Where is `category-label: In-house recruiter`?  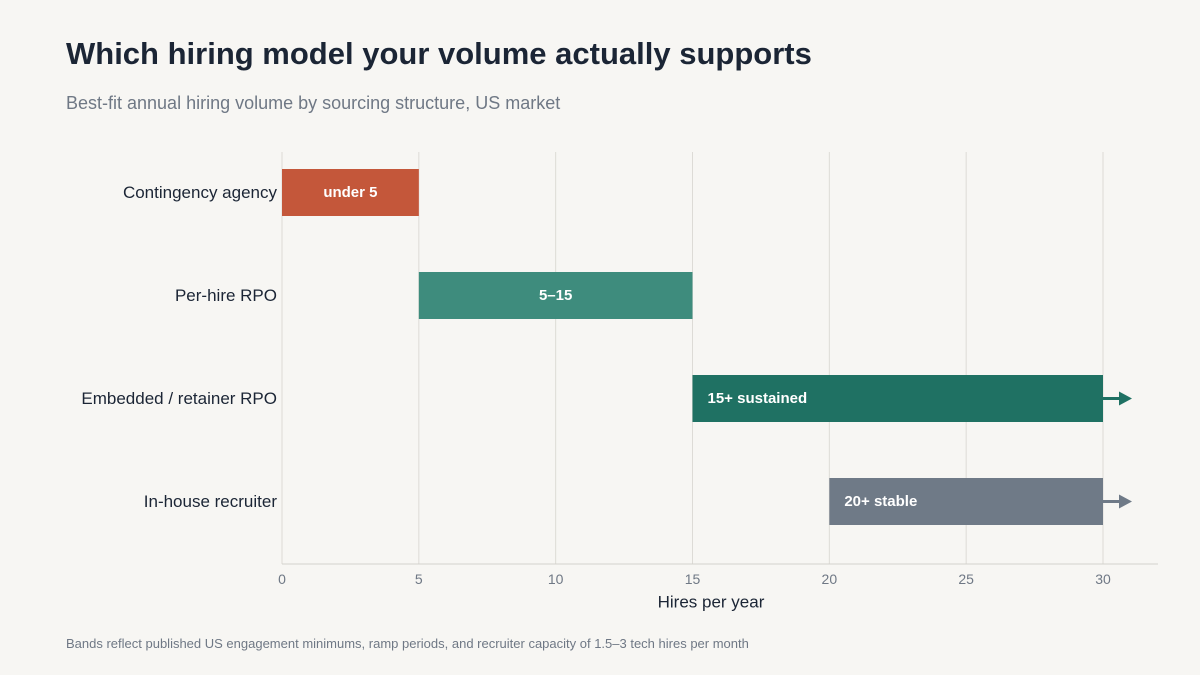 category-label: In-house recruiter is located at coordinates (211, 501).